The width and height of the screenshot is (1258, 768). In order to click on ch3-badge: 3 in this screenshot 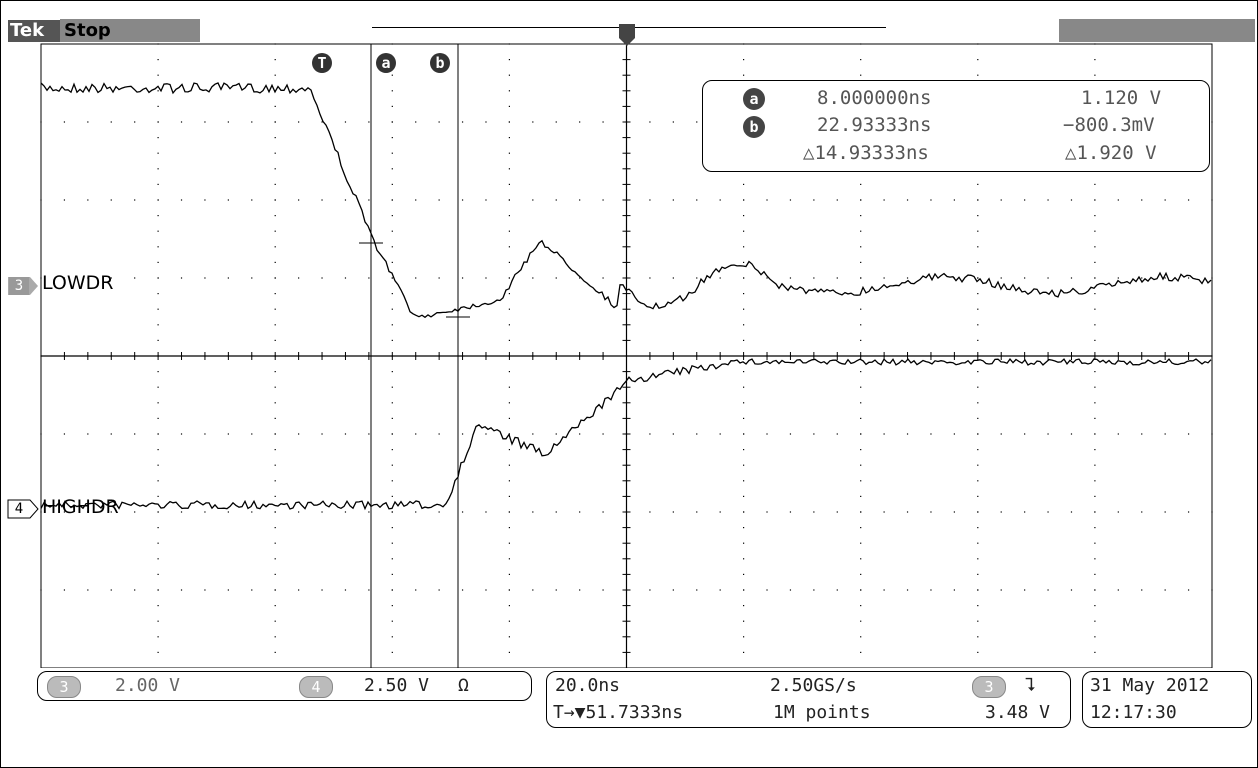, I will do `click(64, 687)`.